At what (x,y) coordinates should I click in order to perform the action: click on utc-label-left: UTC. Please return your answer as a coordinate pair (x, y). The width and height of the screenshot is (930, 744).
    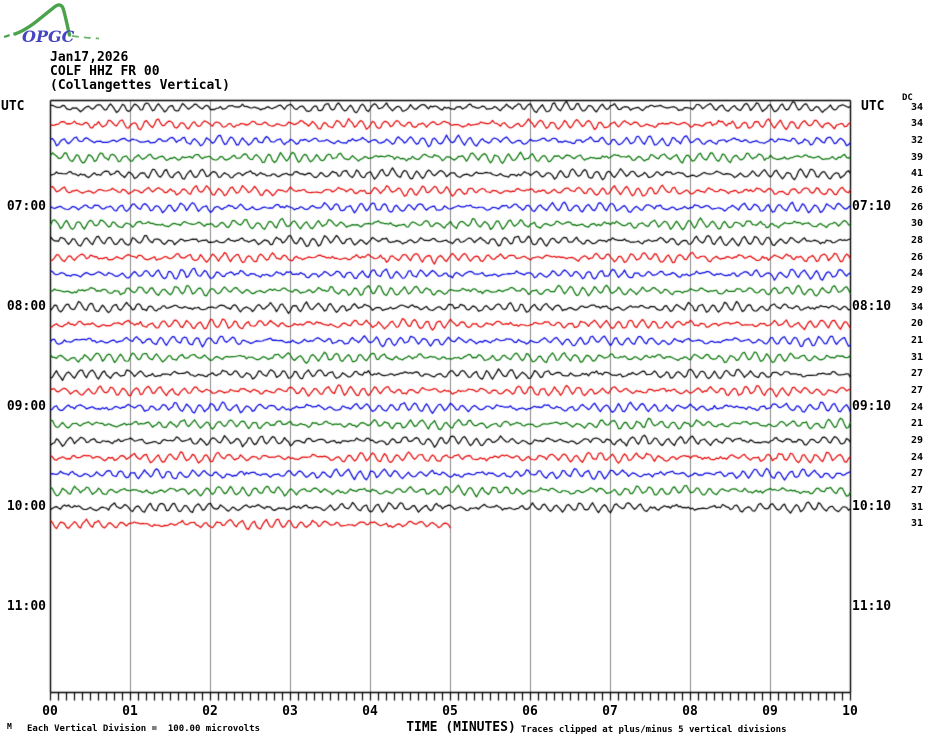
    Looking at the image, I should click on (13, 106).